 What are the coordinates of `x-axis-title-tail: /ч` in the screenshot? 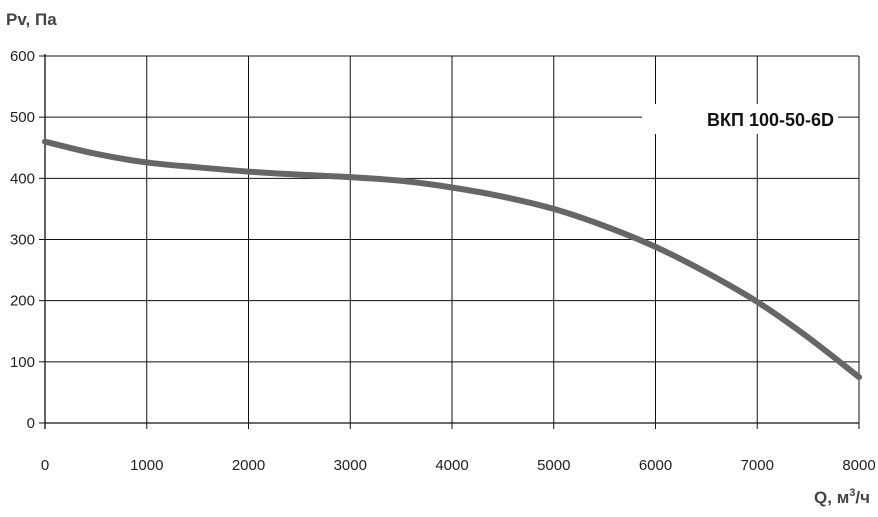 It's located at (862, 497).